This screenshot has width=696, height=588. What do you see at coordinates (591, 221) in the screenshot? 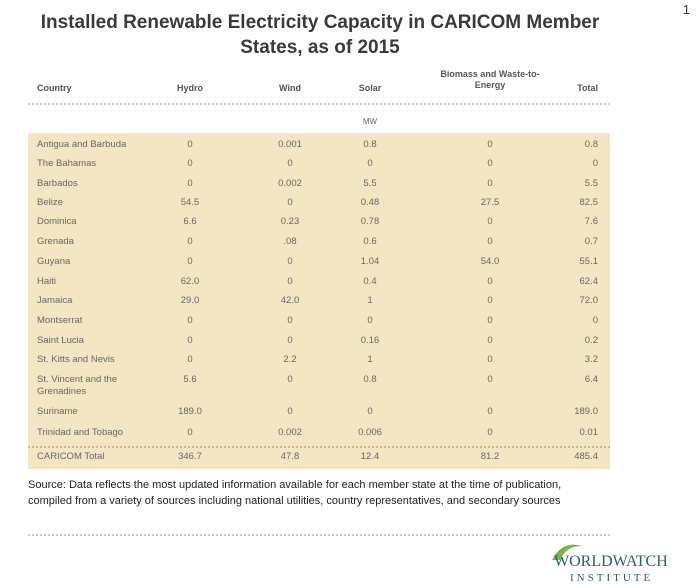
I see `cell-value: 7.6` at bounding box center [591, 221].